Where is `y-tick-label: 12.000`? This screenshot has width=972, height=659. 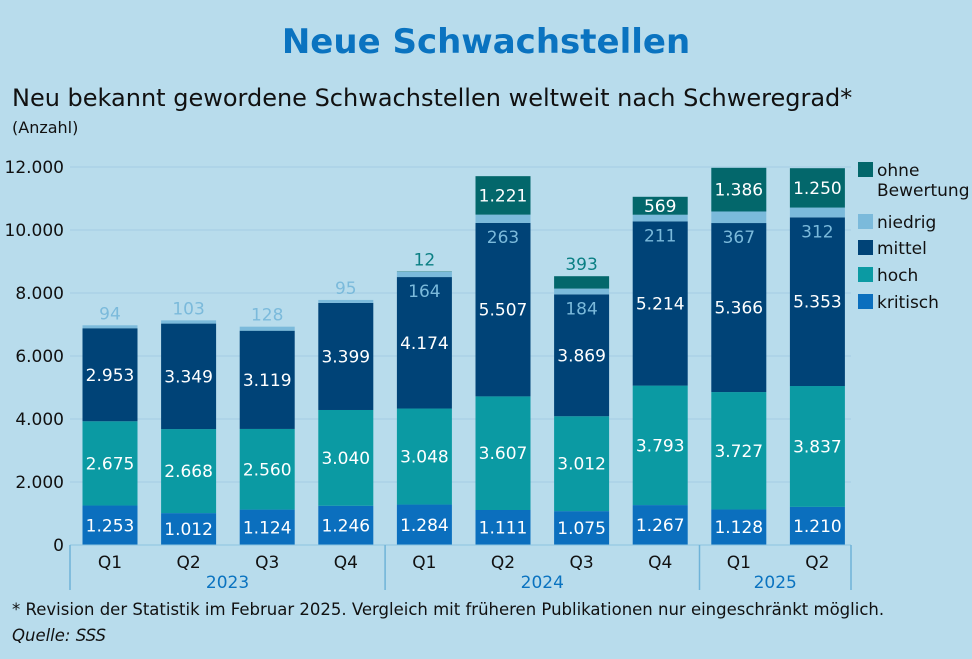
y-tick-label: 12.000 is located at coordinates (34, 168).